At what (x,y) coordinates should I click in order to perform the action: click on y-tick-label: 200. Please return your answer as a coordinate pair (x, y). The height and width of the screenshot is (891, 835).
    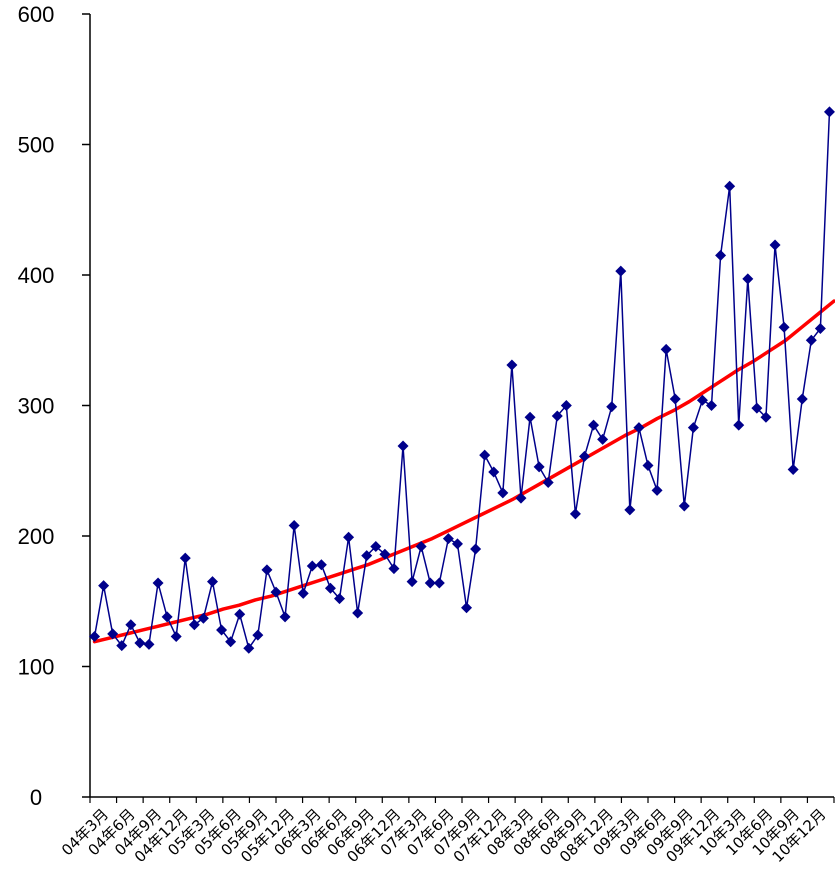
    Looking at the image, I should click on (36, 536).